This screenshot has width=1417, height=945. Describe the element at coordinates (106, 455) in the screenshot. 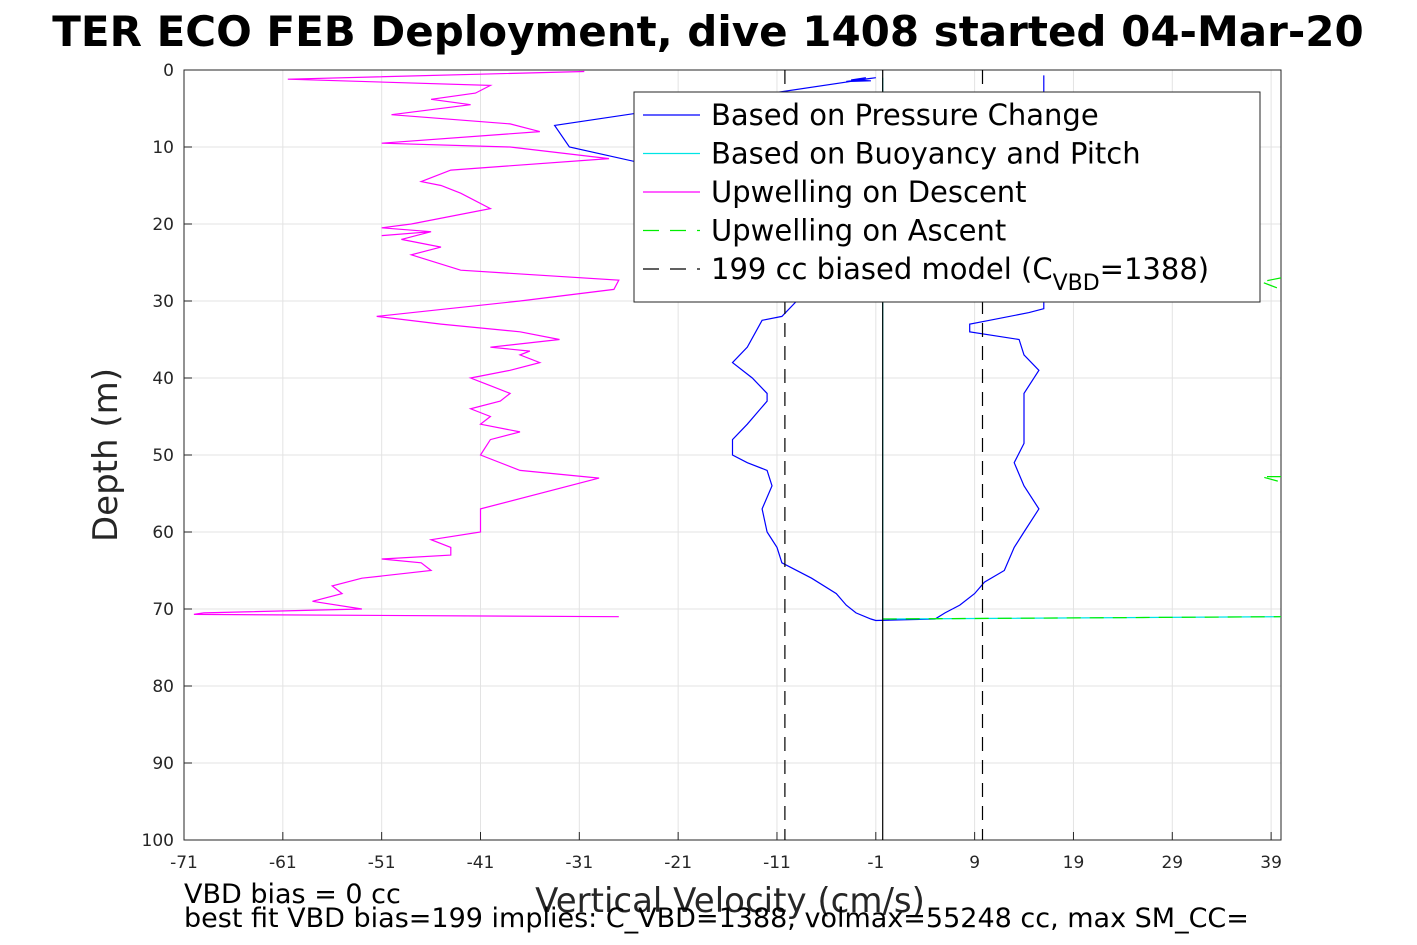

I see `y-axis-label: Depth (m)` at that location.